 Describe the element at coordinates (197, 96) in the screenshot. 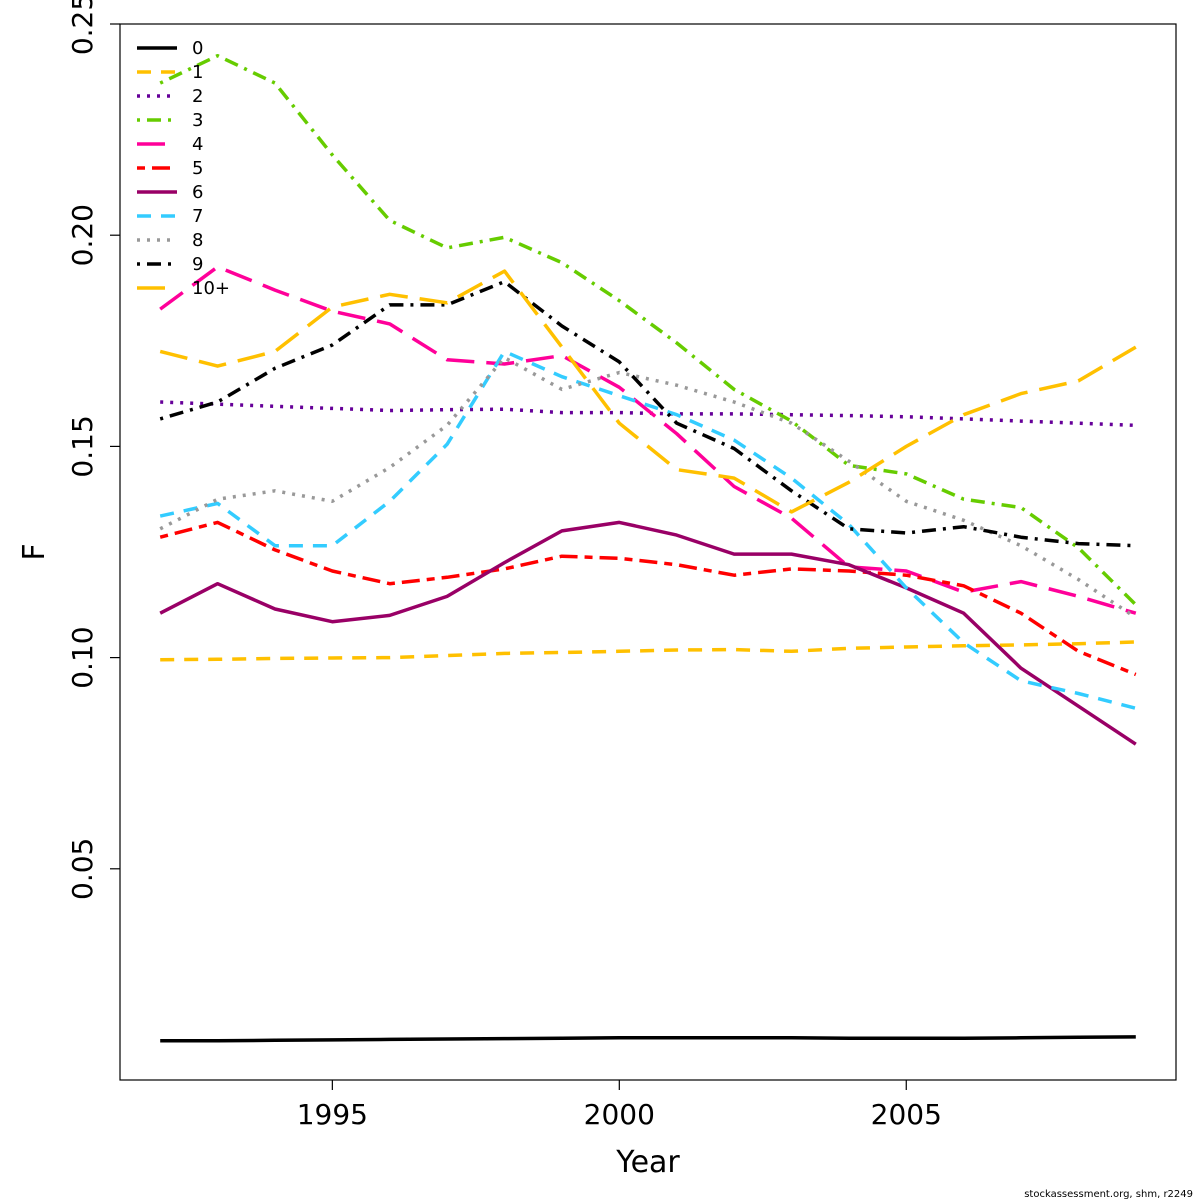

I see `legend-label-2: 2` at that location.